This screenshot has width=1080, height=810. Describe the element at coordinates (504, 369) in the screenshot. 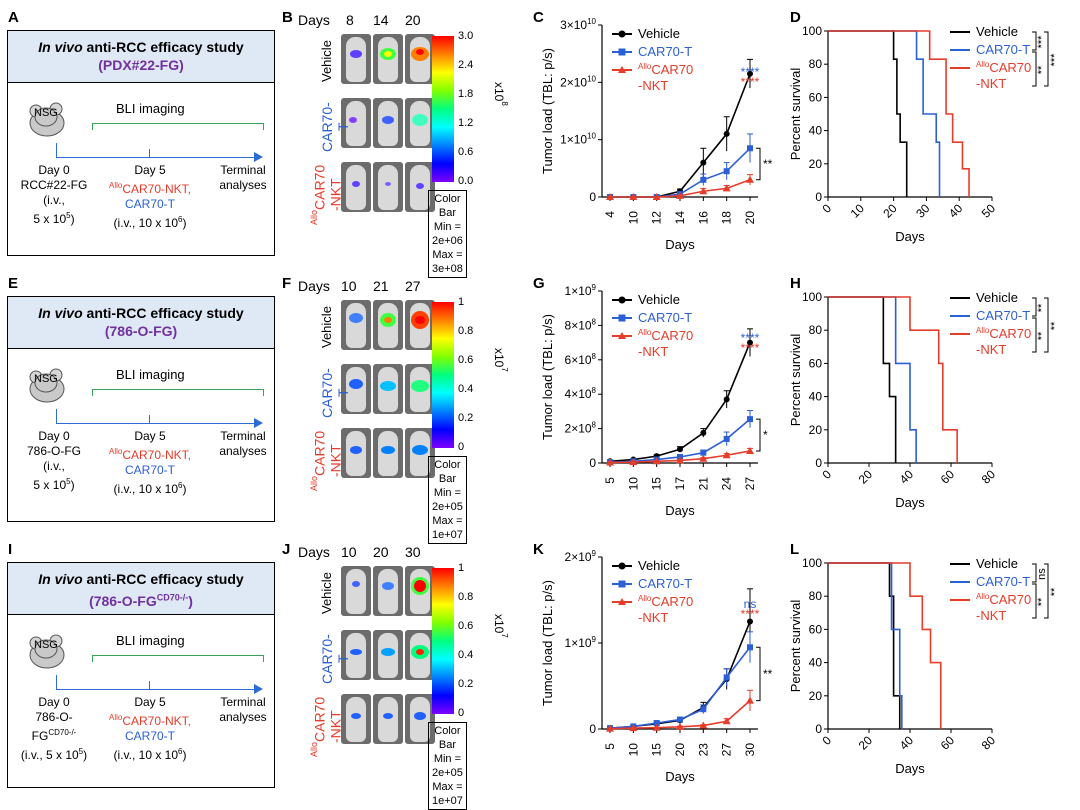

I see `color-bar-exponent-value: 7` at that location.